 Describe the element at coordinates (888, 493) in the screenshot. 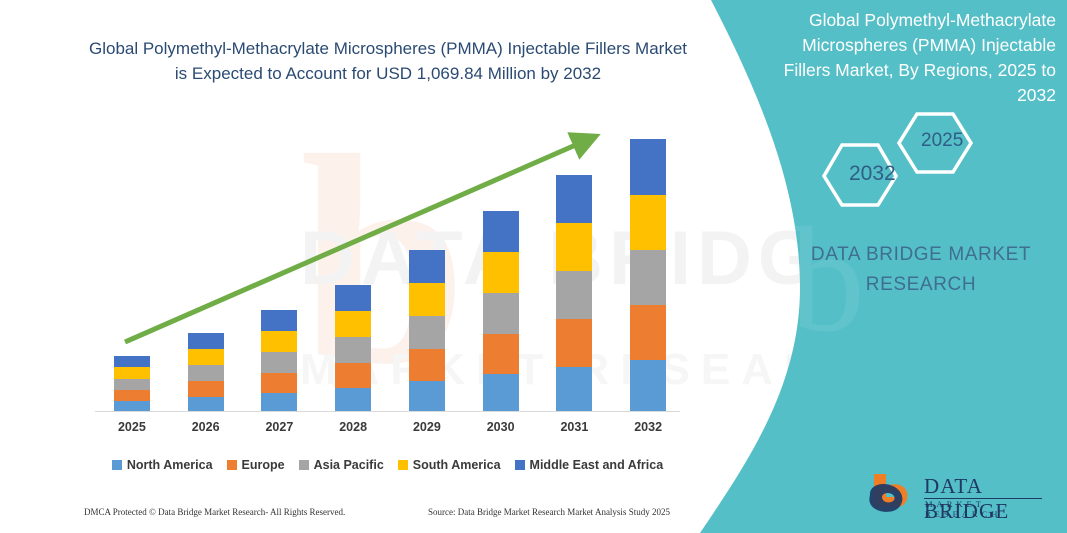

I see `logo-mark-icon` at that location.